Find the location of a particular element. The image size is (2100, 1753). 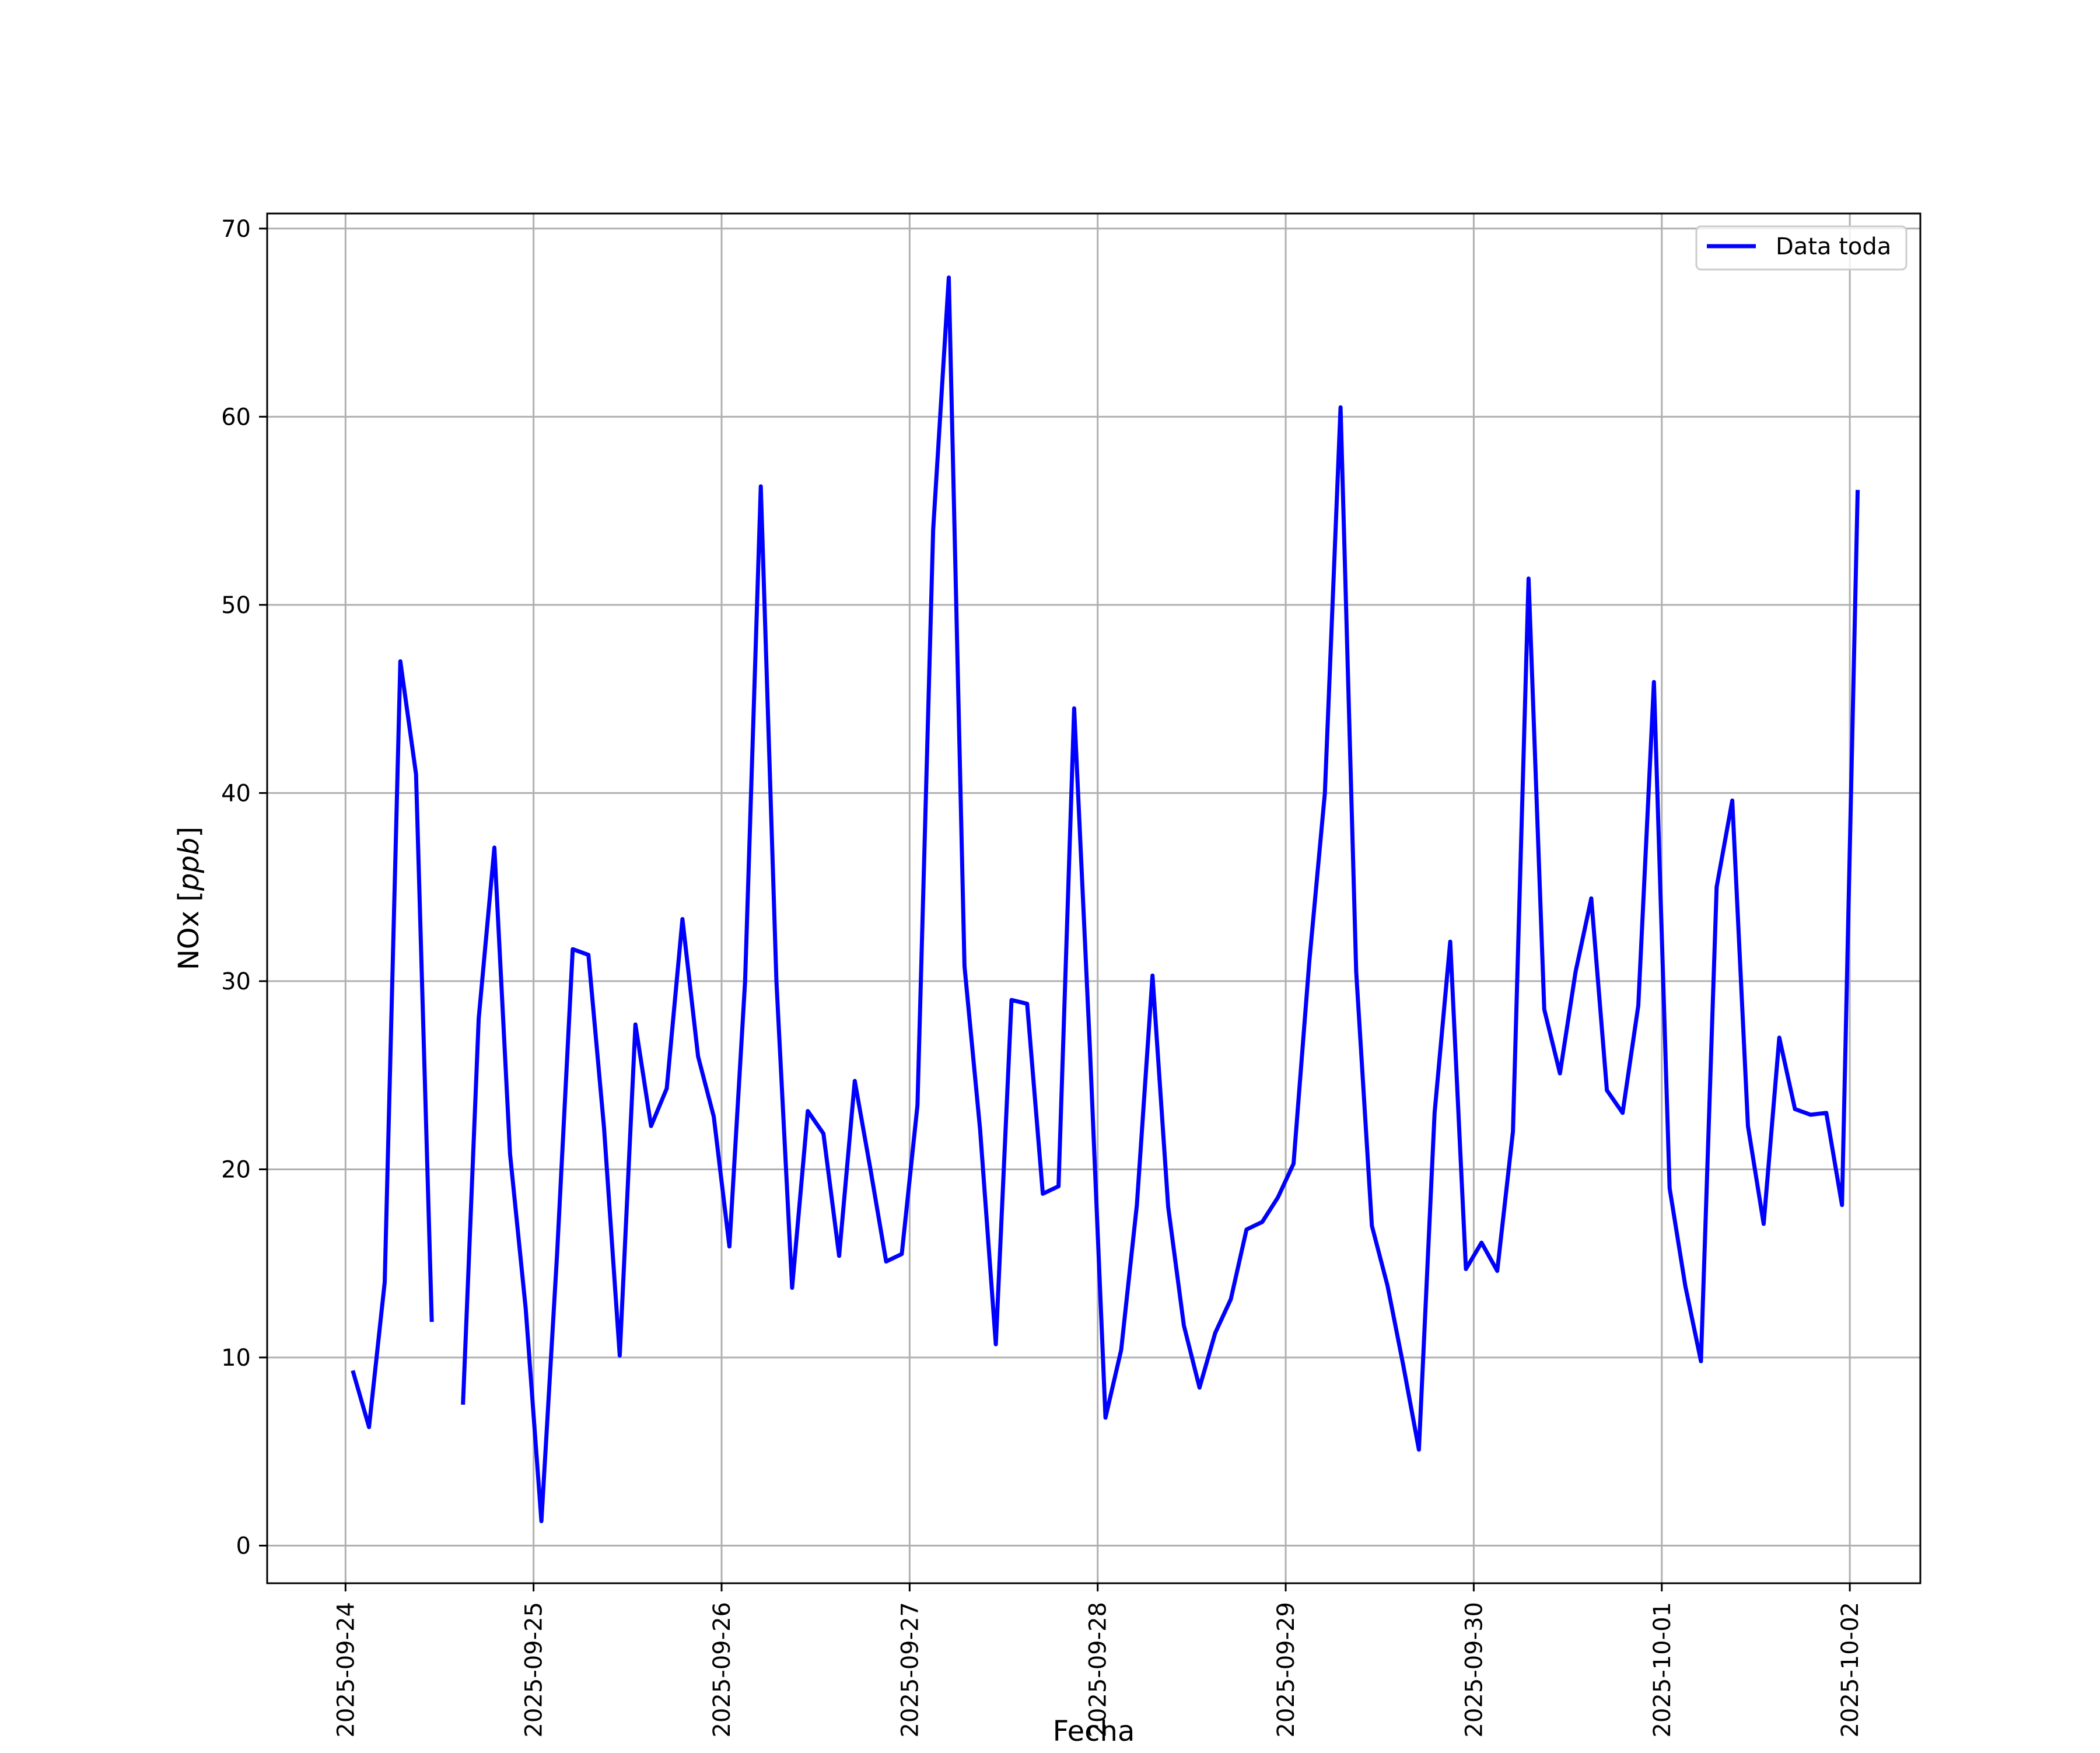

y-tick-label: 50 is located at coordinates (236, 605).